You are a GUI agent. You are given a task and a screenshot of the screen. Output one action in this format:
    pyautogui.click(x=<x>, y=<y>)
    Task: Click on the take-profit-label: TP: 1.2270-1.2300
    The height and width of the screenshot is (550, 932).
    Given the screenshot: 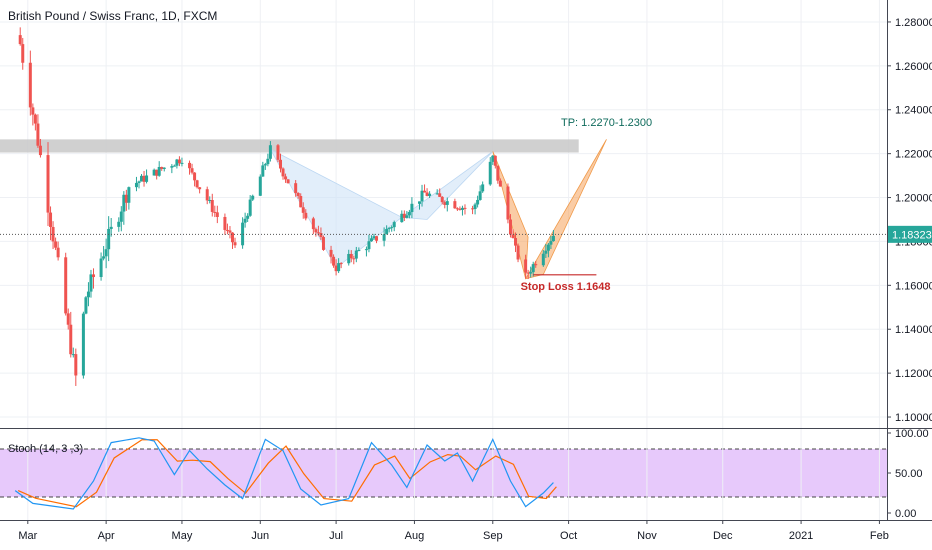 What is the action you would take?
    pyautogui.click(x=606, y=123)
    